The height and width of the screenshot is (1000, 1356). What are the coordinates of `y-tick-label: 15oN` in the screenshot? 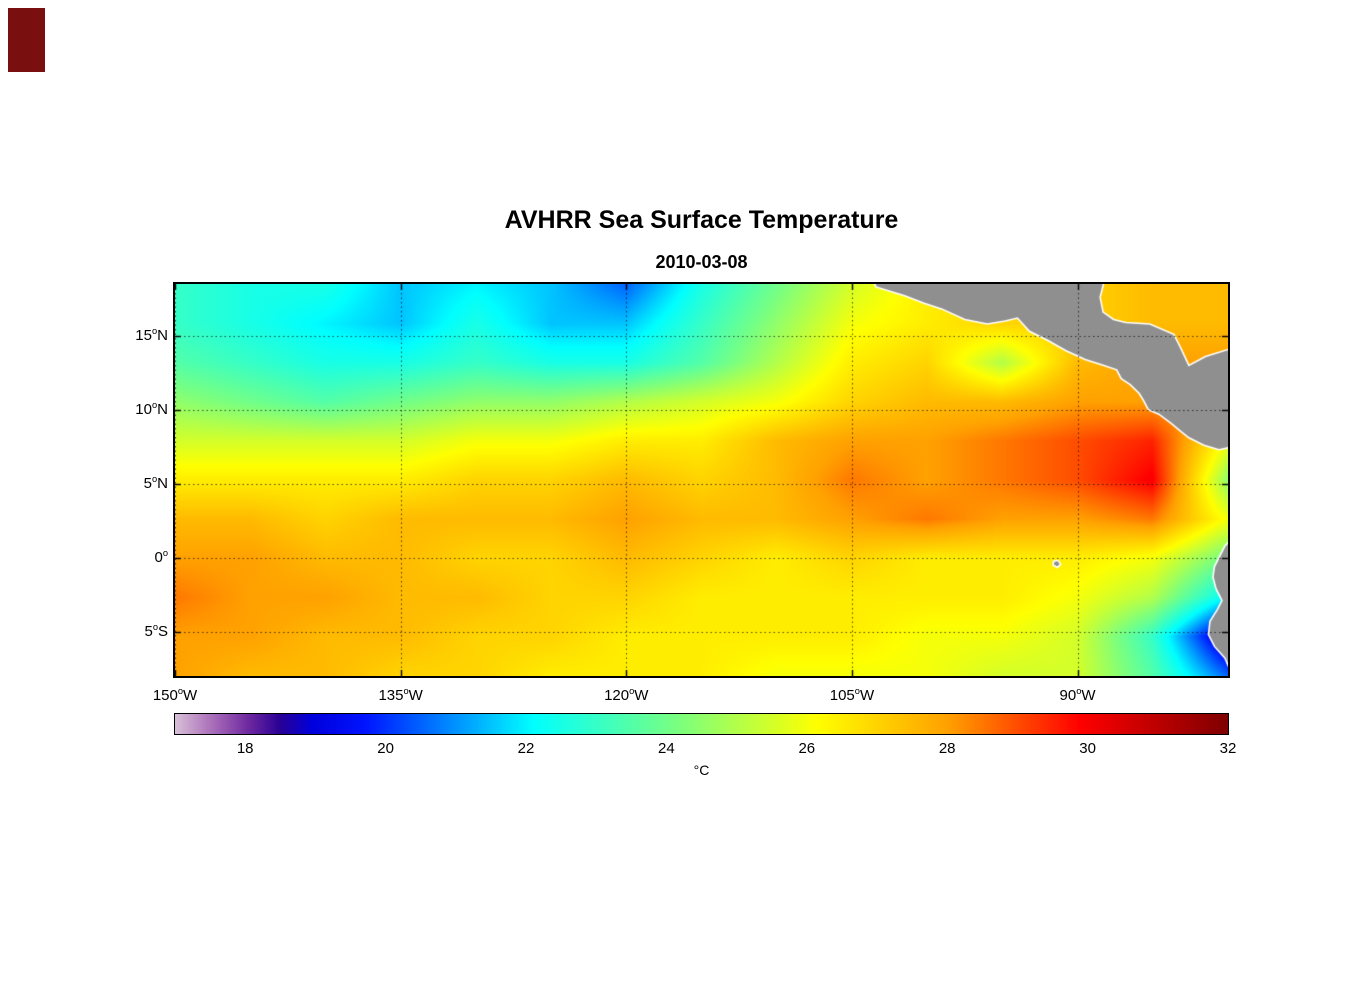 It's located at (151, 334).